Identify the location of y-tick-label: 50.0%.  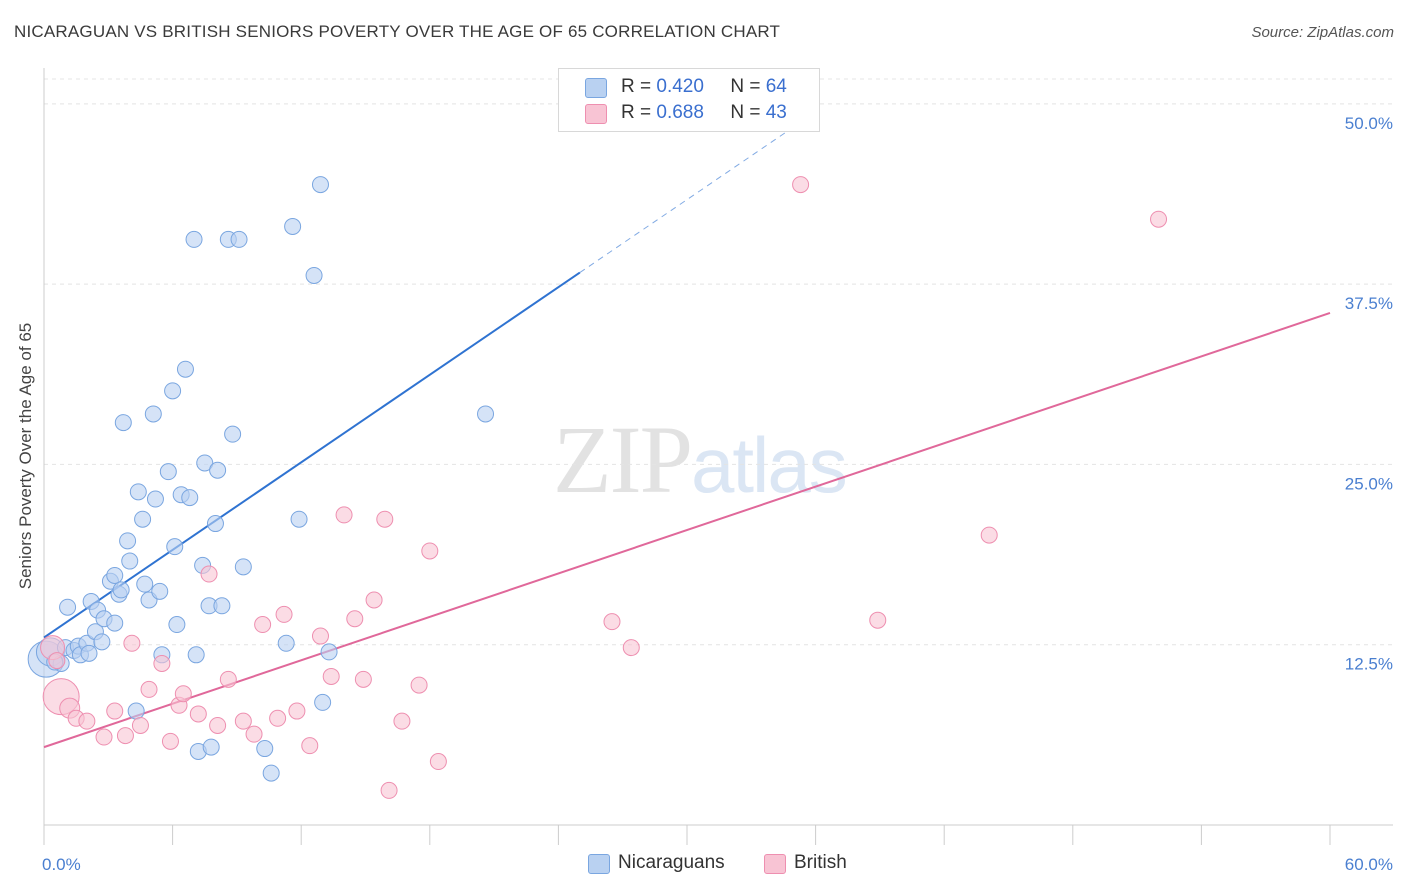
(1369, 123).